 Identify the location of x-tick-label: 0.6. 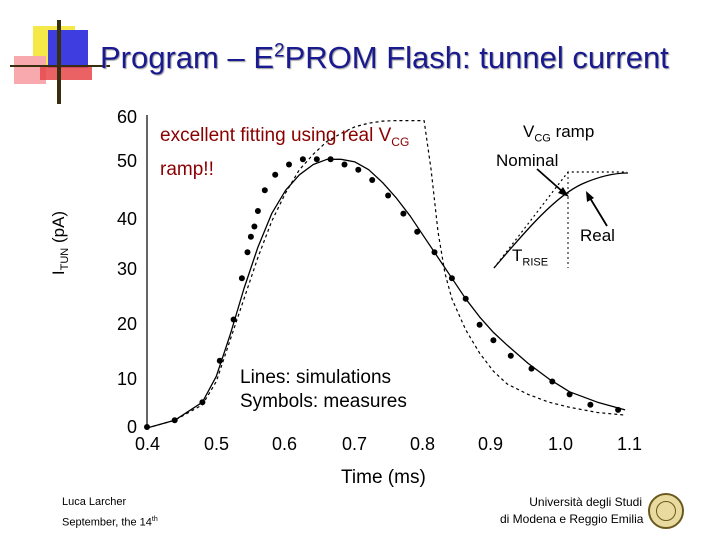
(285, 444).